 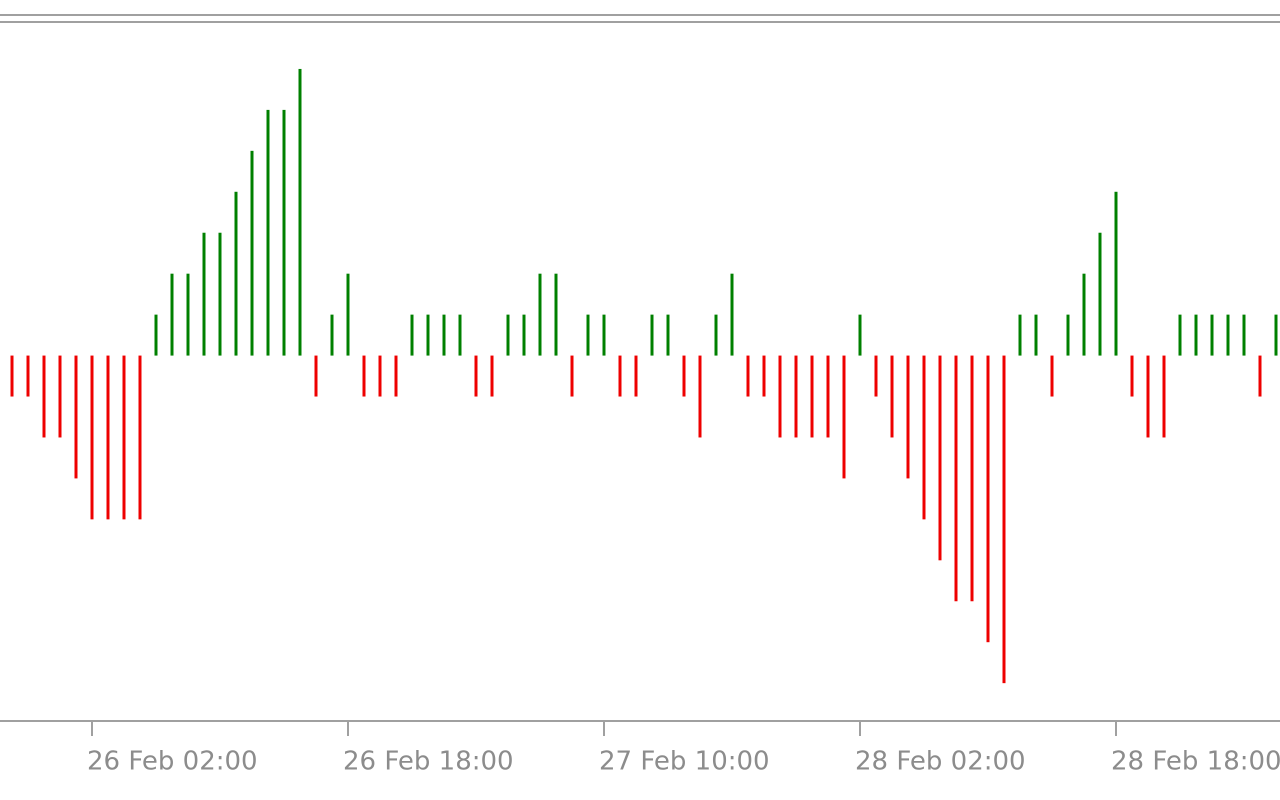 I want to click on x-tick-label: 25 Feb 10:00, so click(x=1, y=762).